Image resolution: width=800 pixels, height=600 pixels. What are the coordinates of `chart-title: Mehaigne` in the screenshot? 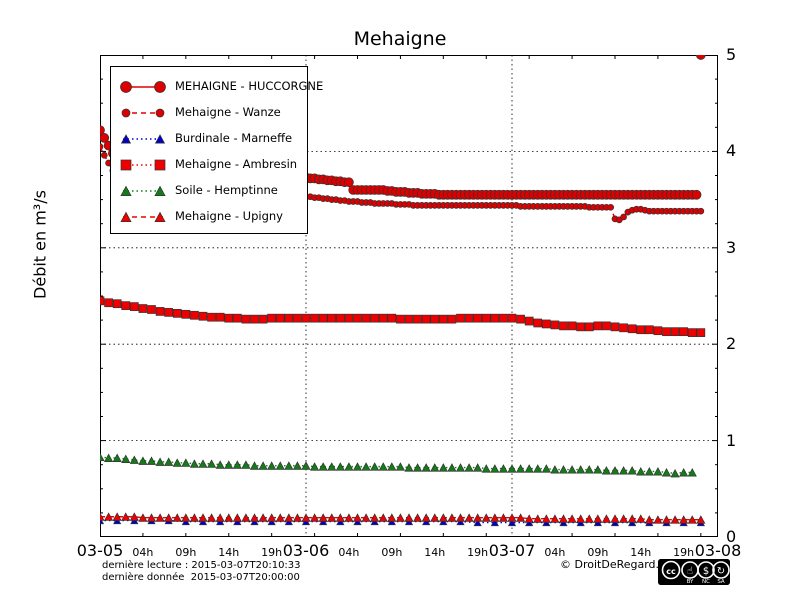 It's located at (400, 39).